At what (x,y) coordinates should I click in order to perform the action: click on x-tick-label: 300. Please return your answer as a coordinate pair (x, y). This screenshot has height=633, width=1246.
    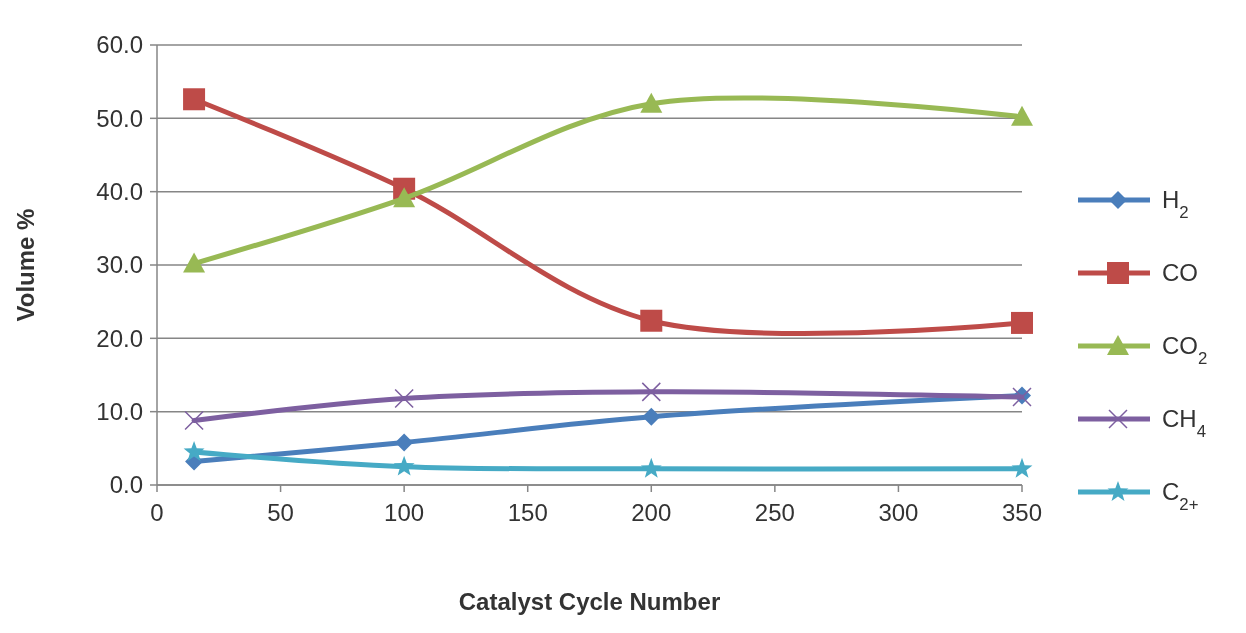
    Looking at the image, I should click on (898, 512).